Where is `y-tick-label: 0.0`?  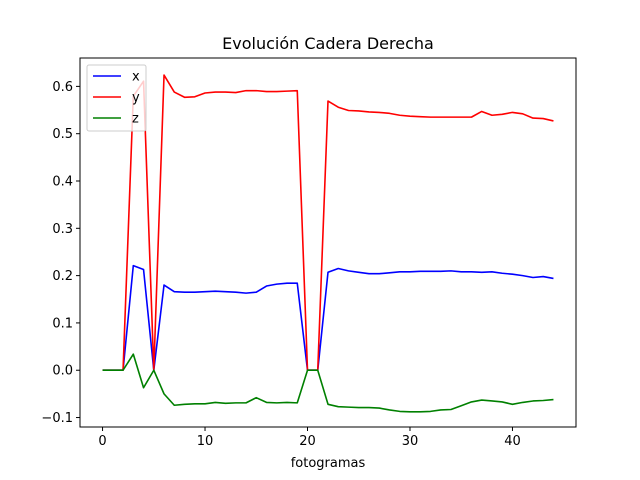 y-tick-label: 0.0 is located at coordinates (62, 371).